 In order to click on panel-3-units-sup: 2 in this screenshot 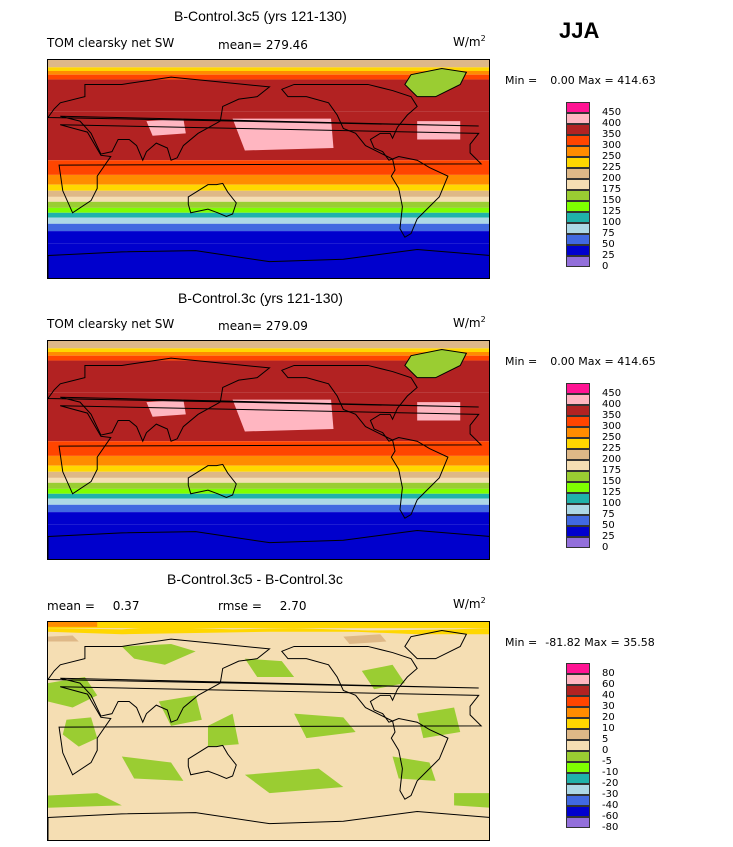, I will do `click(483, 600)`.